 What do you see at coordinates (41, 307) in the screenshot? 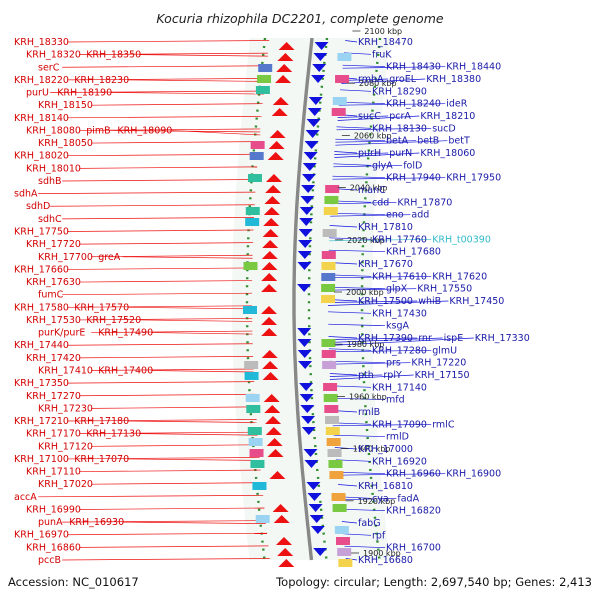
I see `forward-gene-label: KRH_17580` at bounding box center [41, 307].